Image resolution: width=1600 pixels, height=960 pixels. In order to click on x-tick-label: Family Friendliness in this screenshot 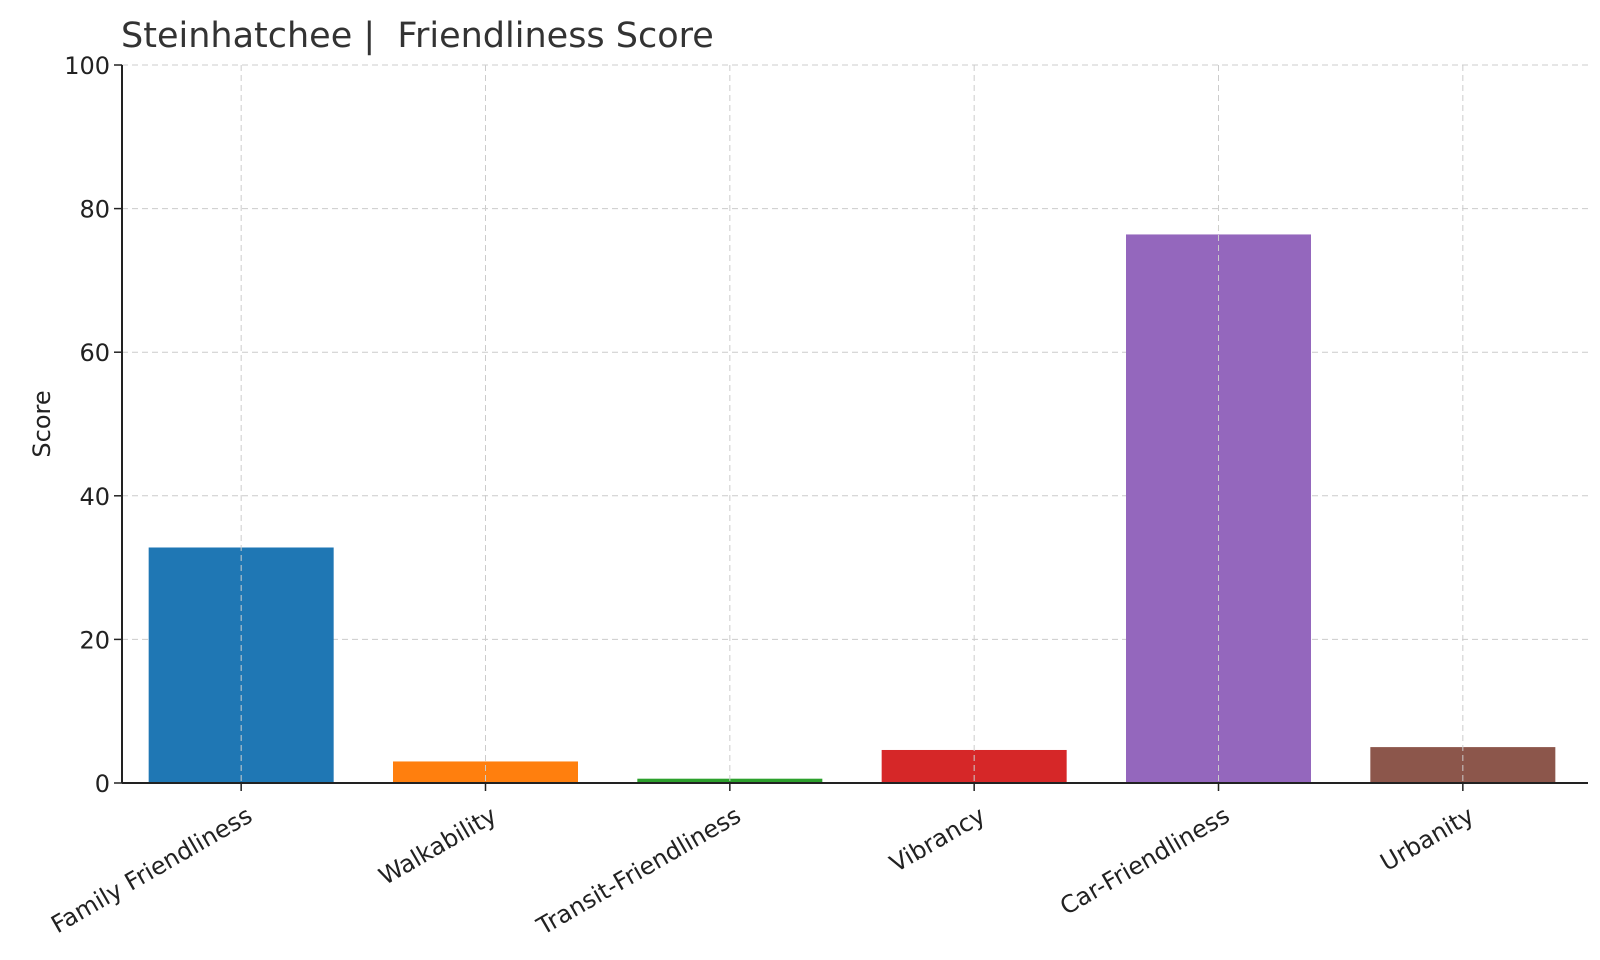, I will do `click(151, 870)`.